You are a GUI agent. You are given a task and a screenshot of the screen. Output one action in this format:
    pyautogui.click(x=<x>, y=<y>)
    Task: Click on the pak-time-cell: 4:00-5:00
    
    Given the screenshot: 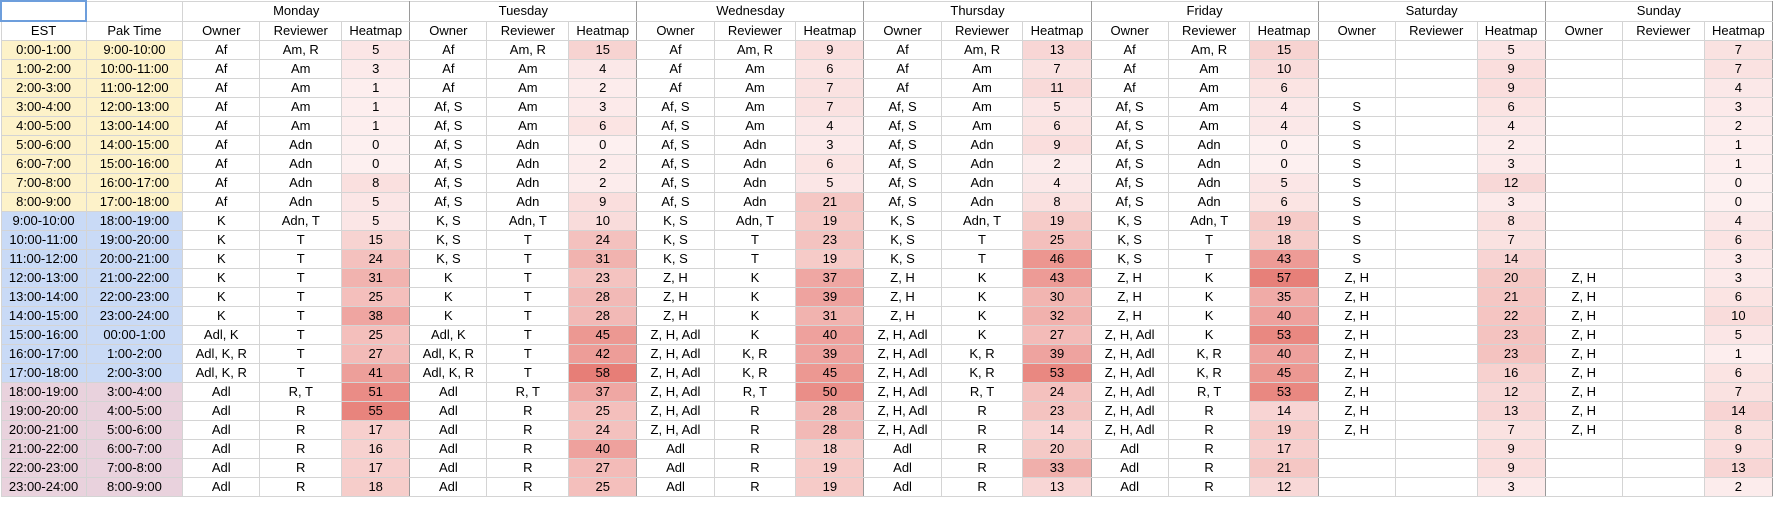 What is the action you would take?
    pyautogui.click(x=134, y=411)
    